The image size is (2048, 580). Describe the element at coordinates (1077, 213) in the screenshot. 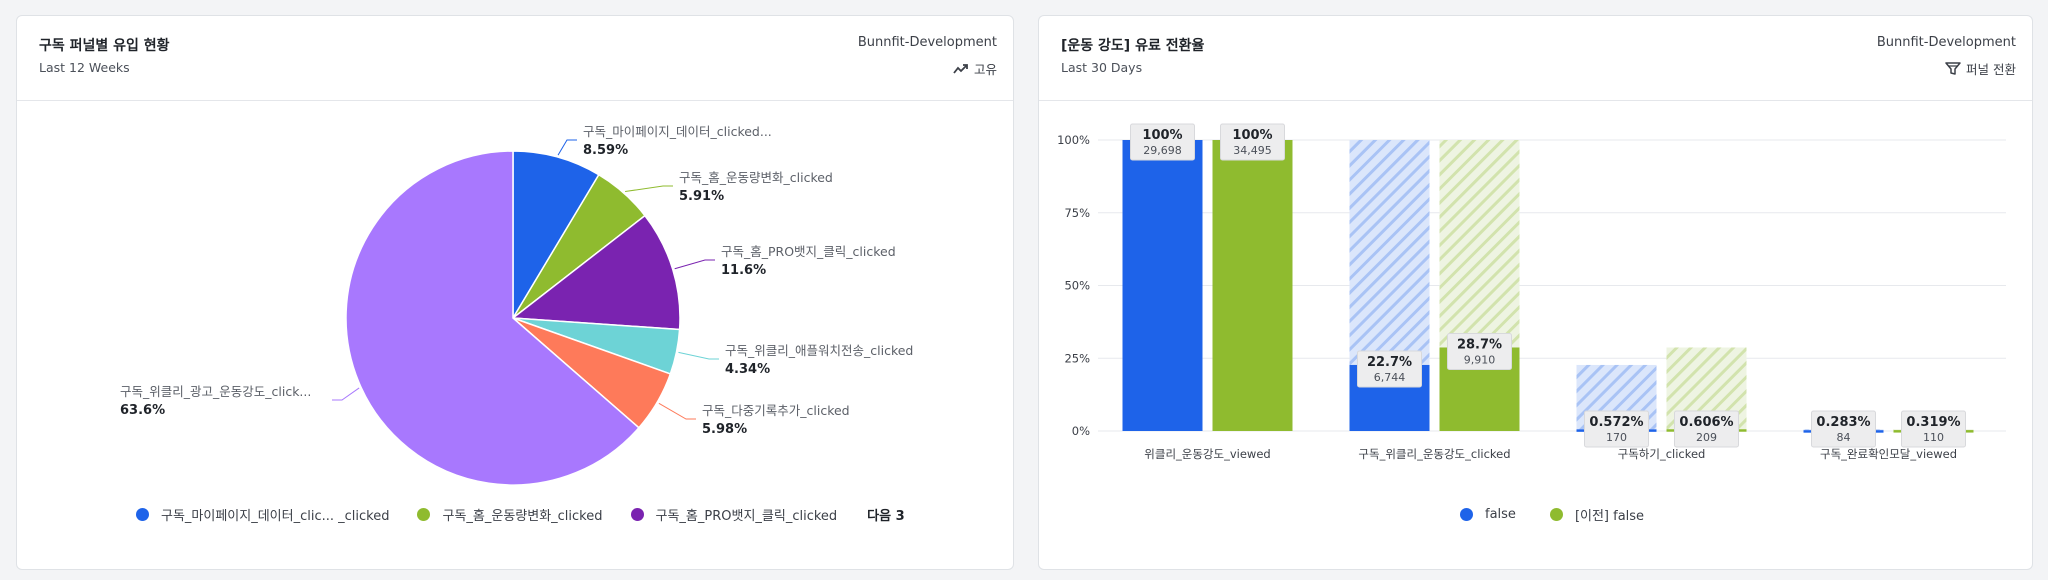

I see `y-tick-label: 75%` at that location.